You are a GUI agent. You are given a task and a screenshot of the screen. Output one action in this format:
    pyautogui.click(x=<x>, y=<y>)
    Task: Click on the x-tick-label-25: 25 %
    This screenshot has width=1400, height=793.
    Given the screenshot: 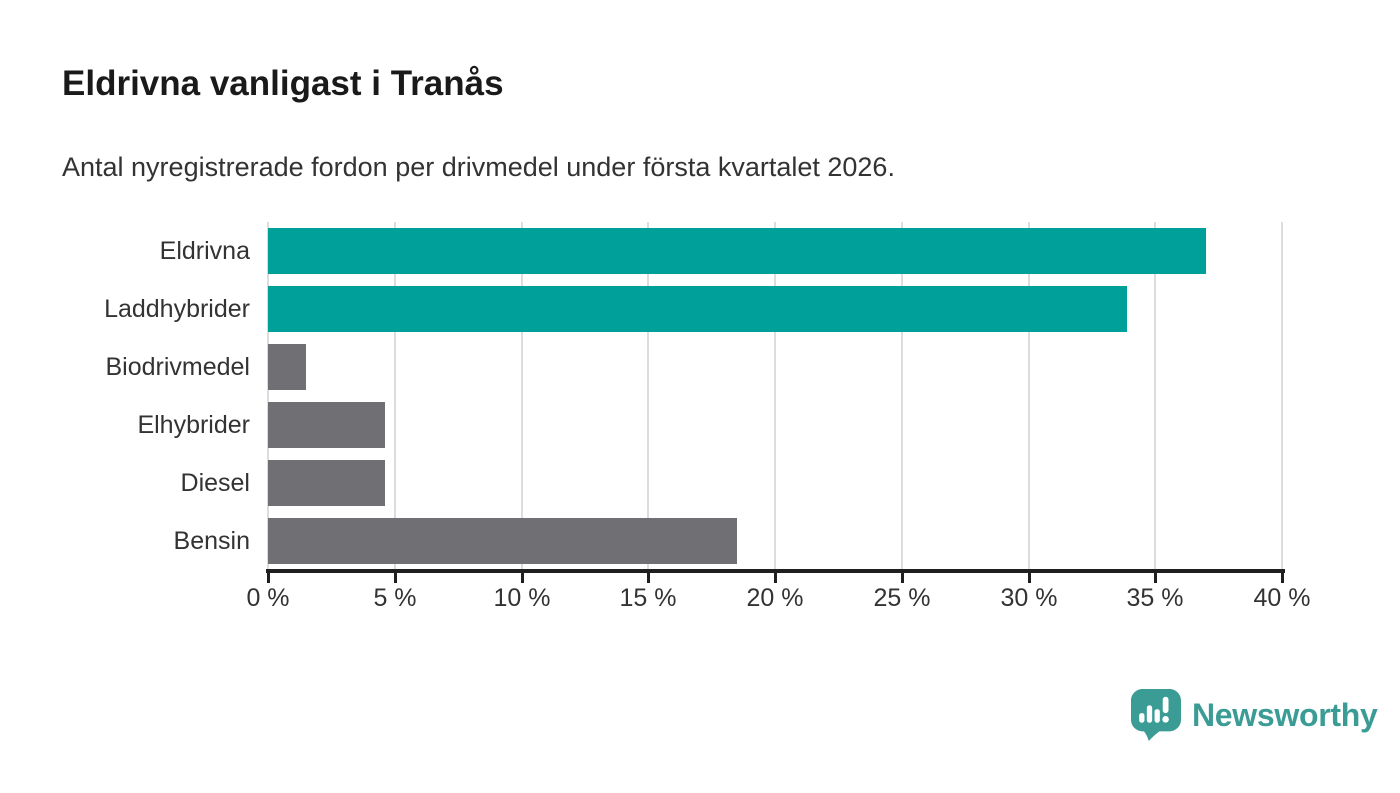 What is the action you would take?
    pyautogui.click(x=902, y=598)
    